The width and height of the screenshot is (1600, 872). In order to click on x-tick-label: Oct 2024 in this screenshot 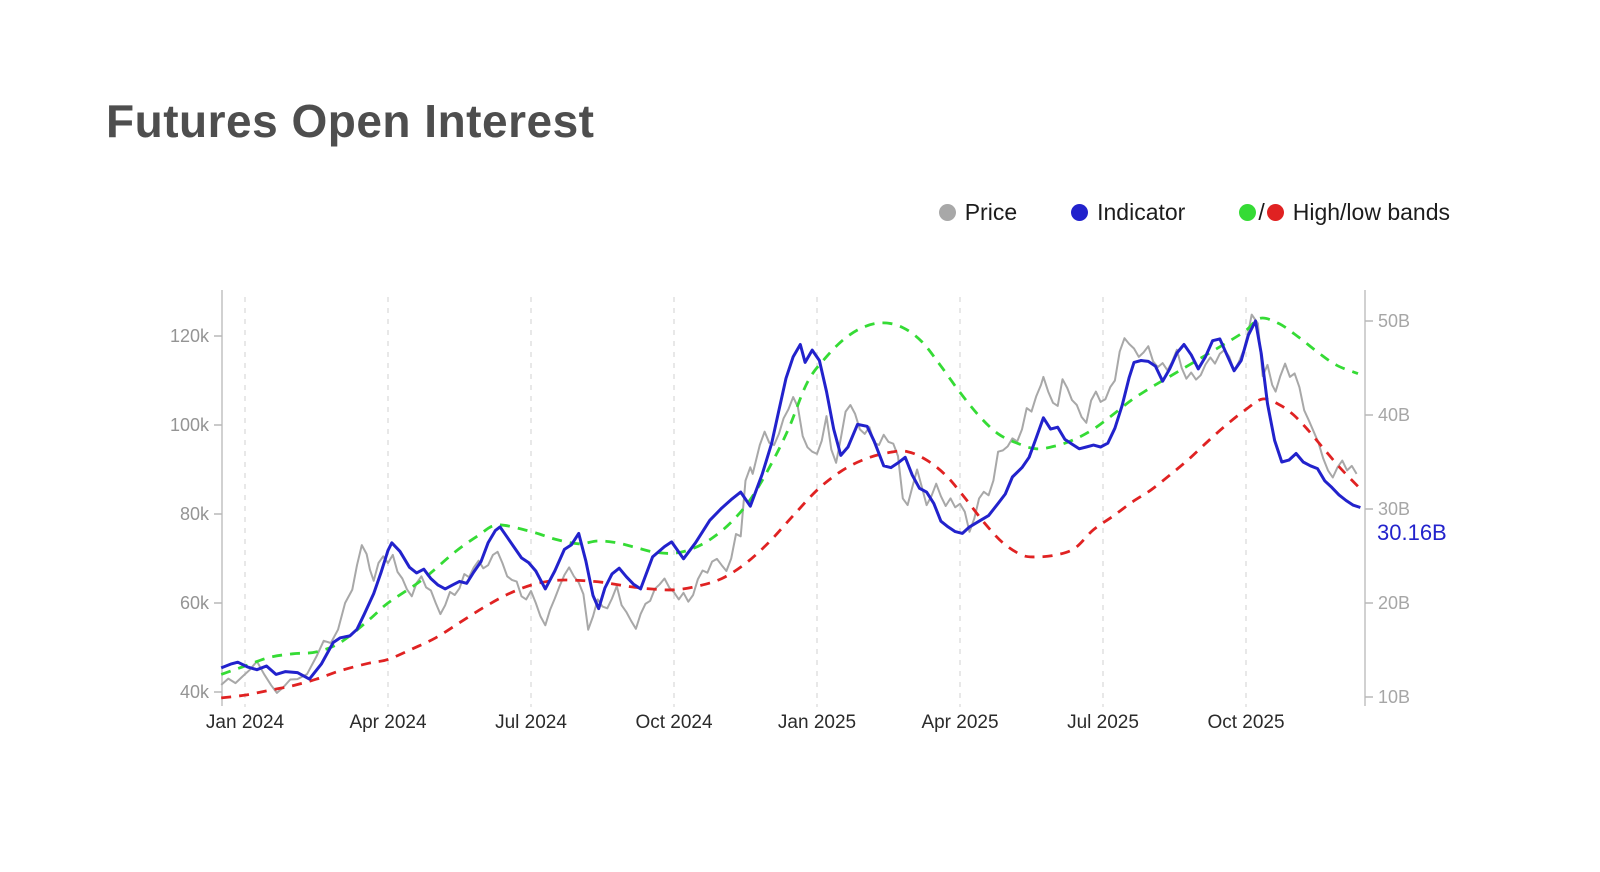, I will do `click(674, 722)`.